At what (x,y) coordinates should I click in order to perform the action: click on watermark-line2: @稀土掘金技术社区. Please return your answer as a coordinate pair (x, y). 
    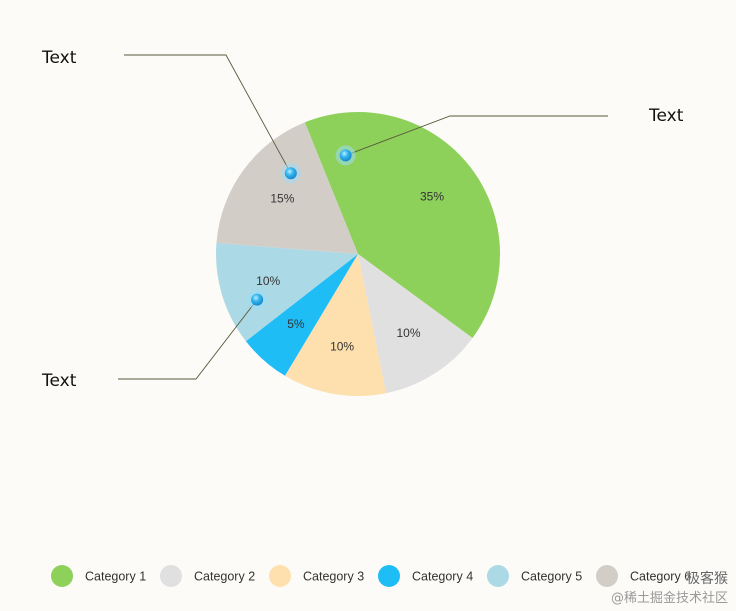
    Looking at the image, I should click on (669, 598).